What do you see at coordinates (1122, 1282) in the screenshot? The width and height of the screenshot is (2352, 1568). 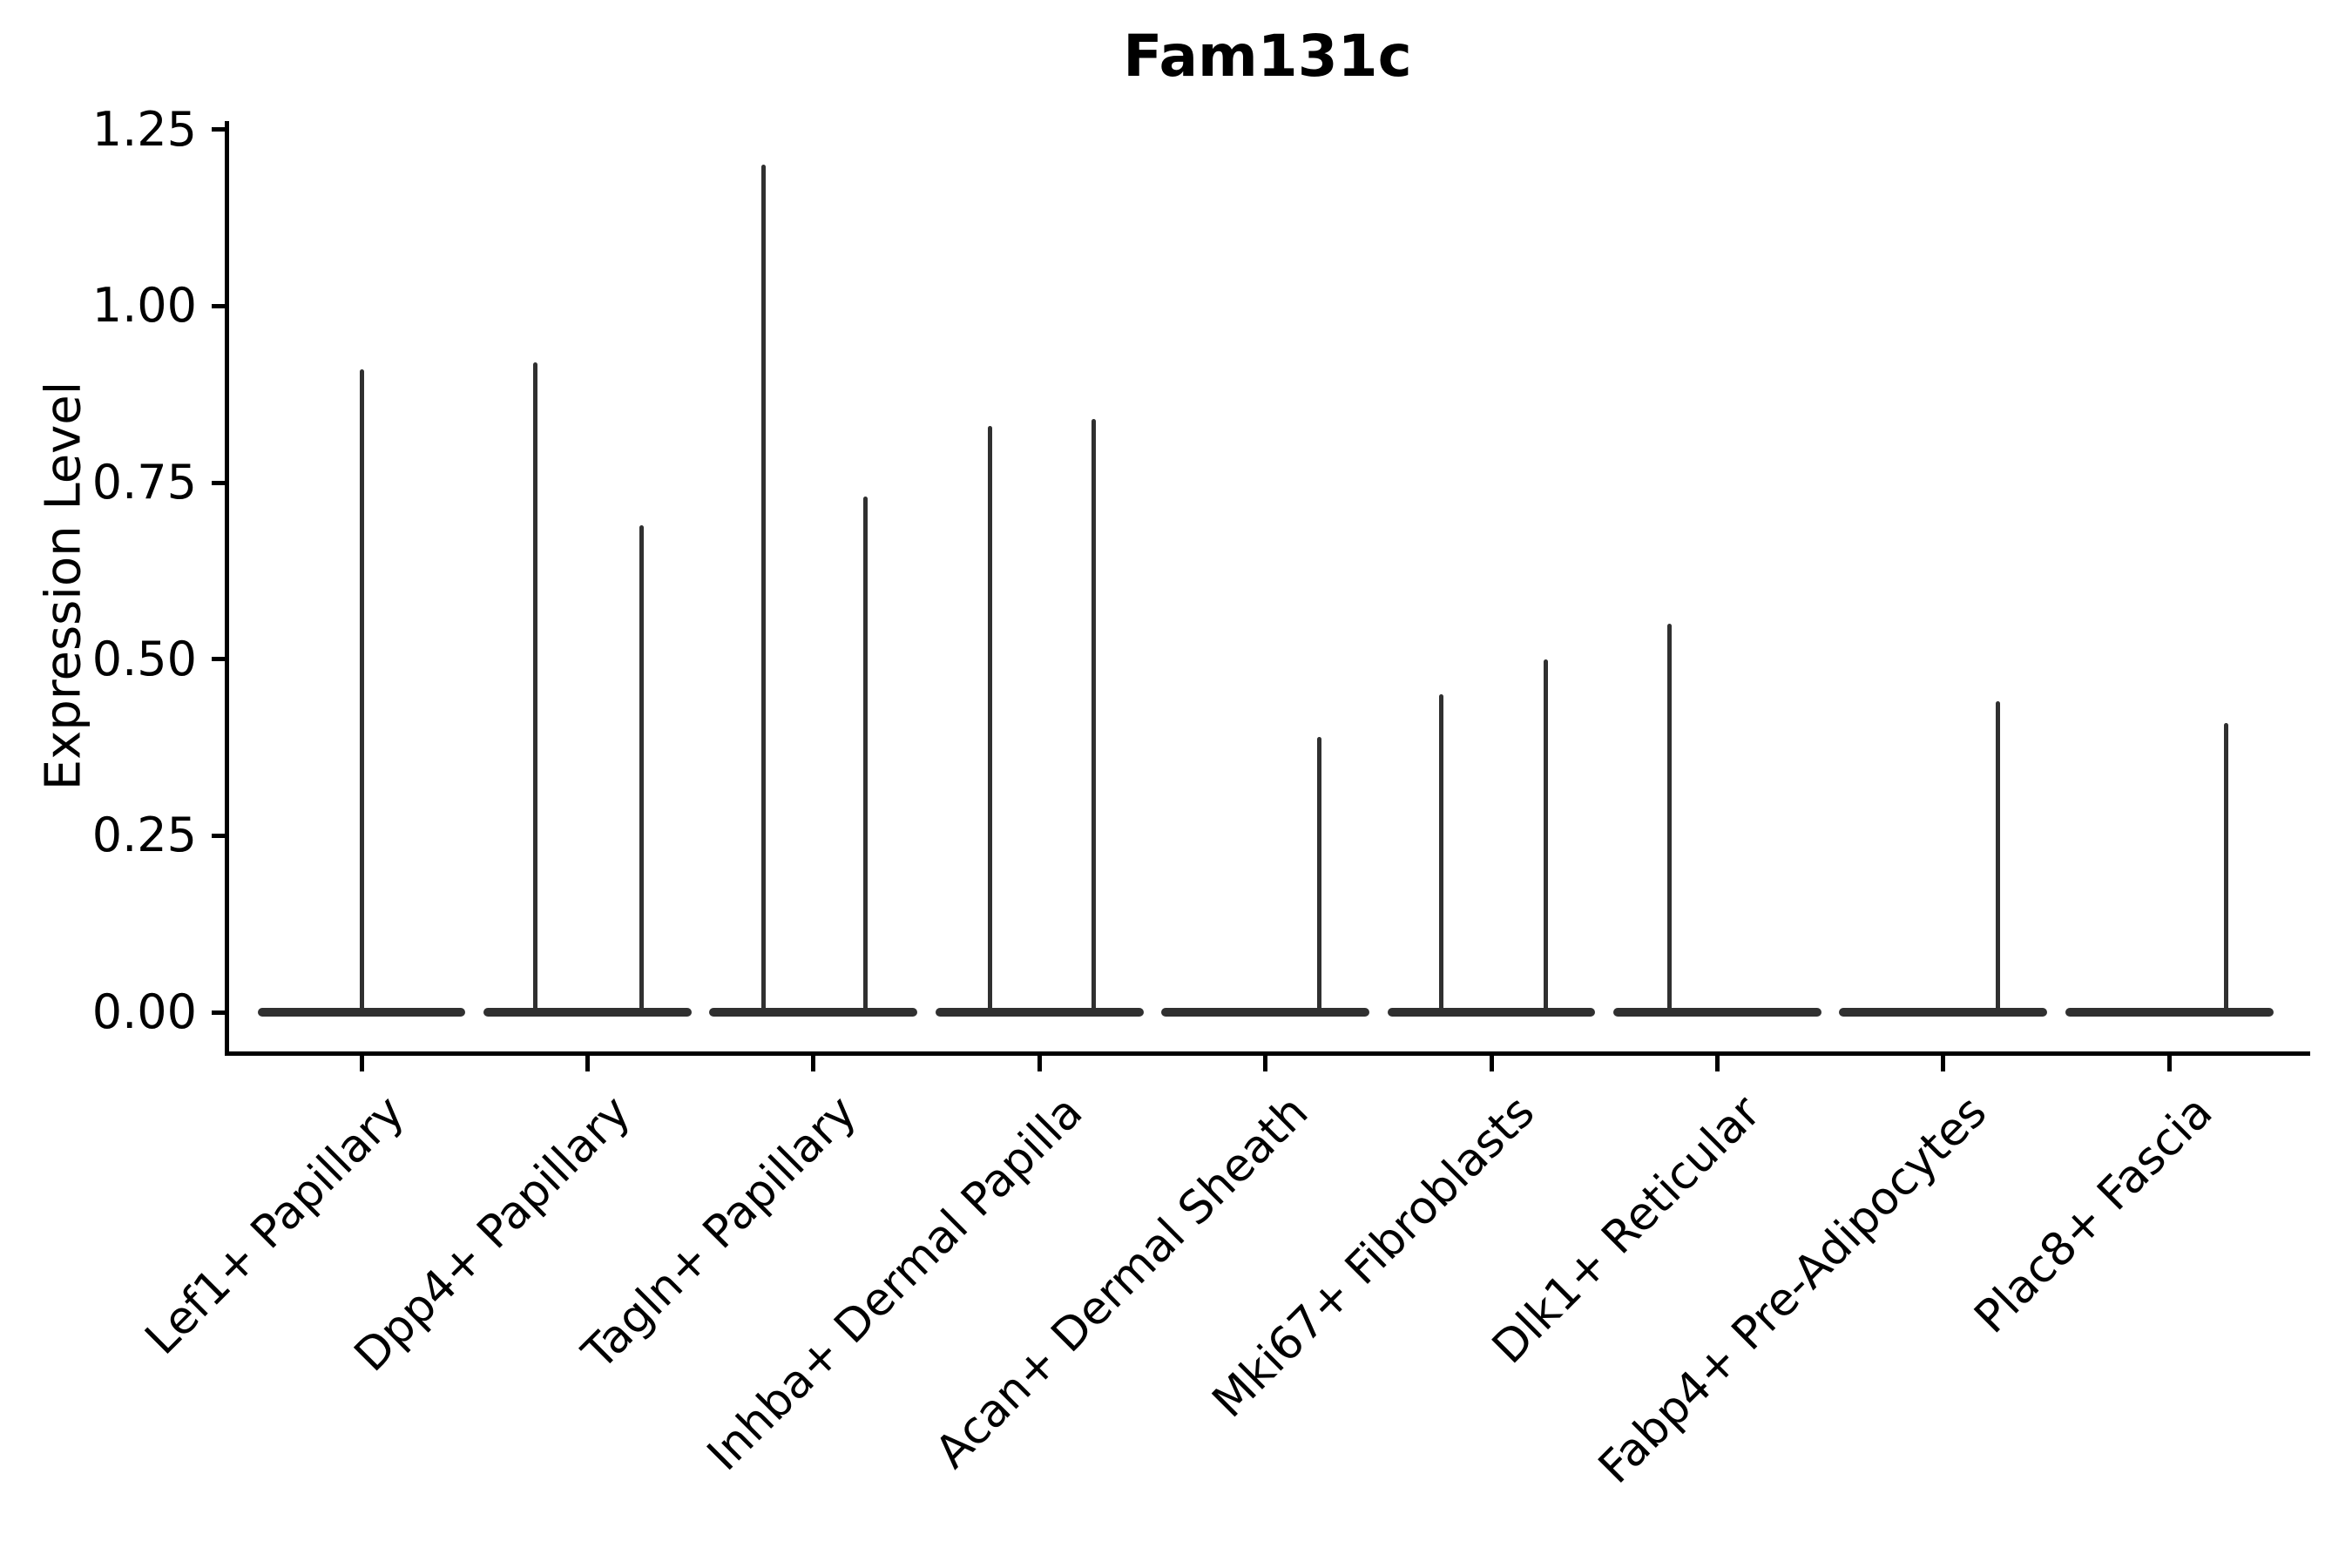 I see `x-tick-label-text: Acan+ Dermal Sheath` at bounding box center [1122, 1282].